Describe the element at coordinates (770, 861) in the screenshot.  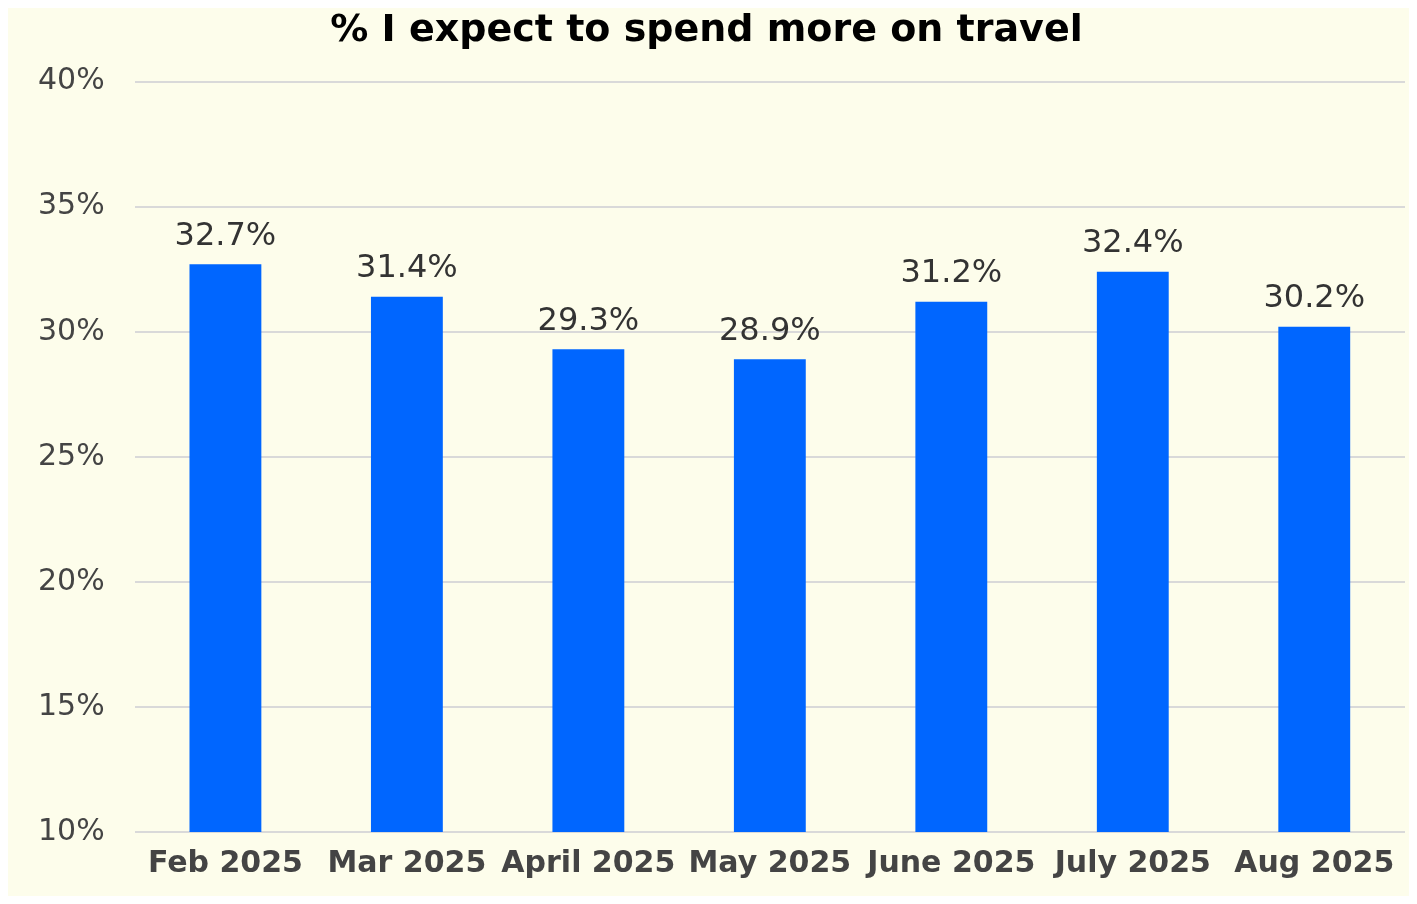
I see `x-tick-label: May 2025` at that location.